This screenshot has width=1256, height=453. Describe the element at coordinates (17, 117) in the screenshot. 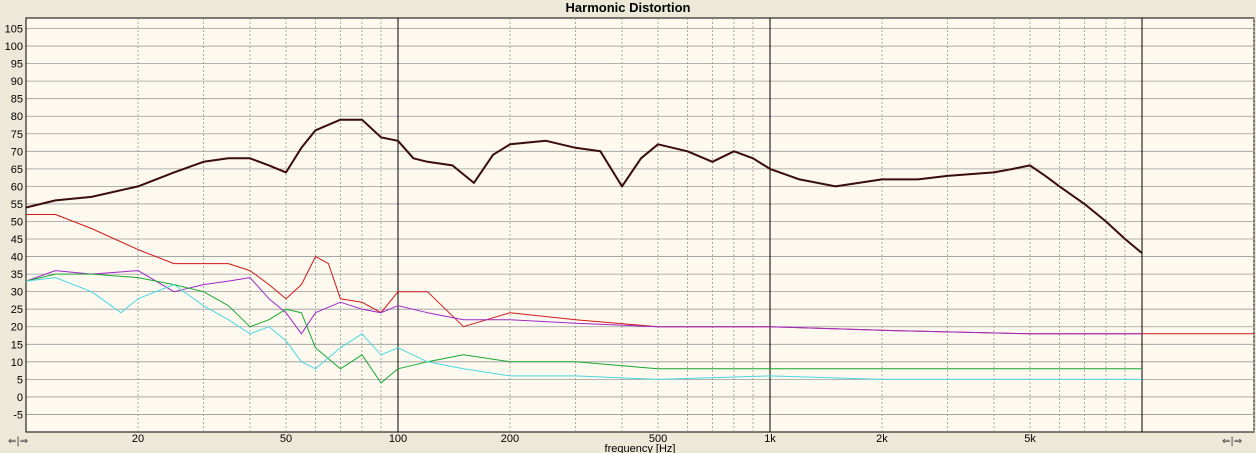

I see `y-tick-label-5: 80` at that location.